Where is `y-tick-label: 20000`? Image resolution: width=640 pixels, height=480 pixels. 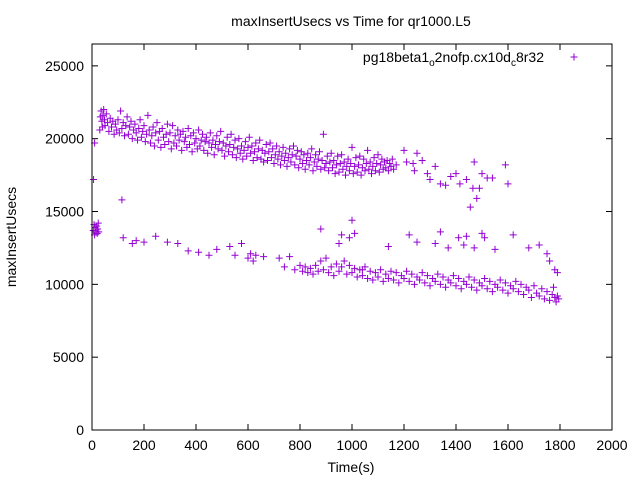
y-tick-label: 20000 is located at coordinates (64, 139).